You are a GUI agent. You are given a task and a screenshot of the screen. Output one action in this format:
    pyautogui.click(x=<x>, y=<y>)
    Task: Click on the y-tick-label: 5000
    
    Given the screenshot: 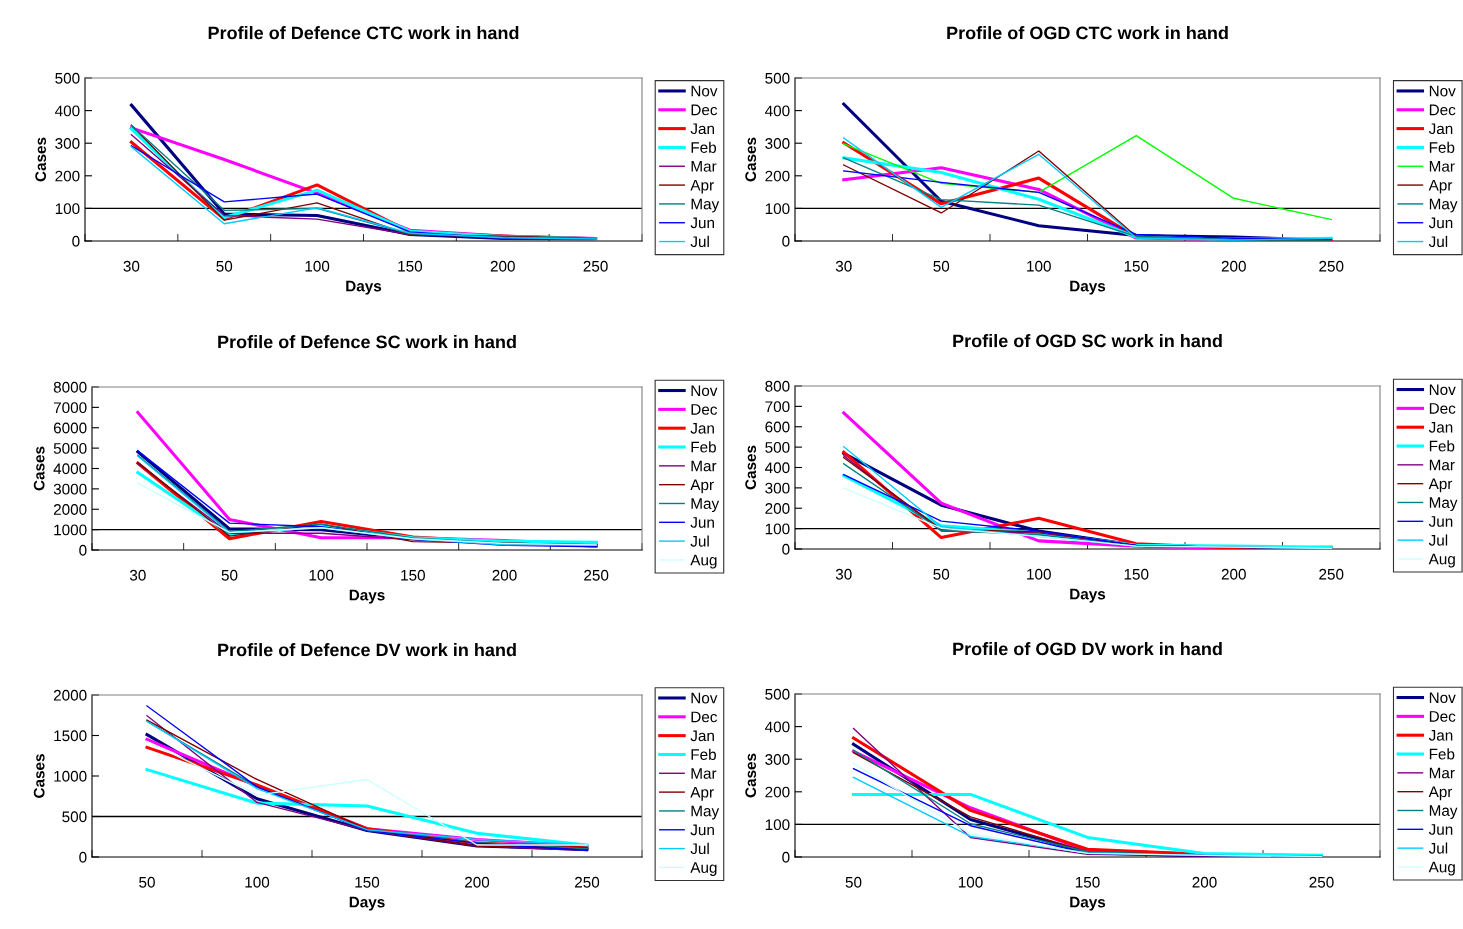 What is the action you would take?
    pyautogui.click(x=70, y=448)
    